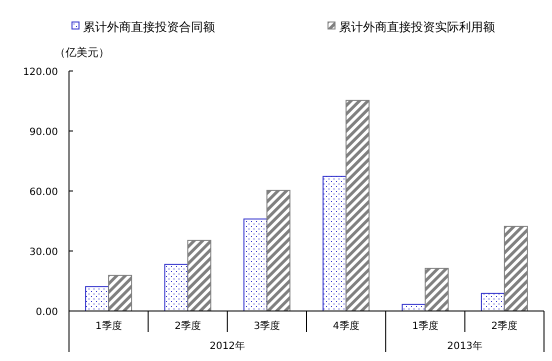 The width and height of the screenshot is (552, 361). I want to click on y-axis-title: （亿美元）, so click(82, 52).